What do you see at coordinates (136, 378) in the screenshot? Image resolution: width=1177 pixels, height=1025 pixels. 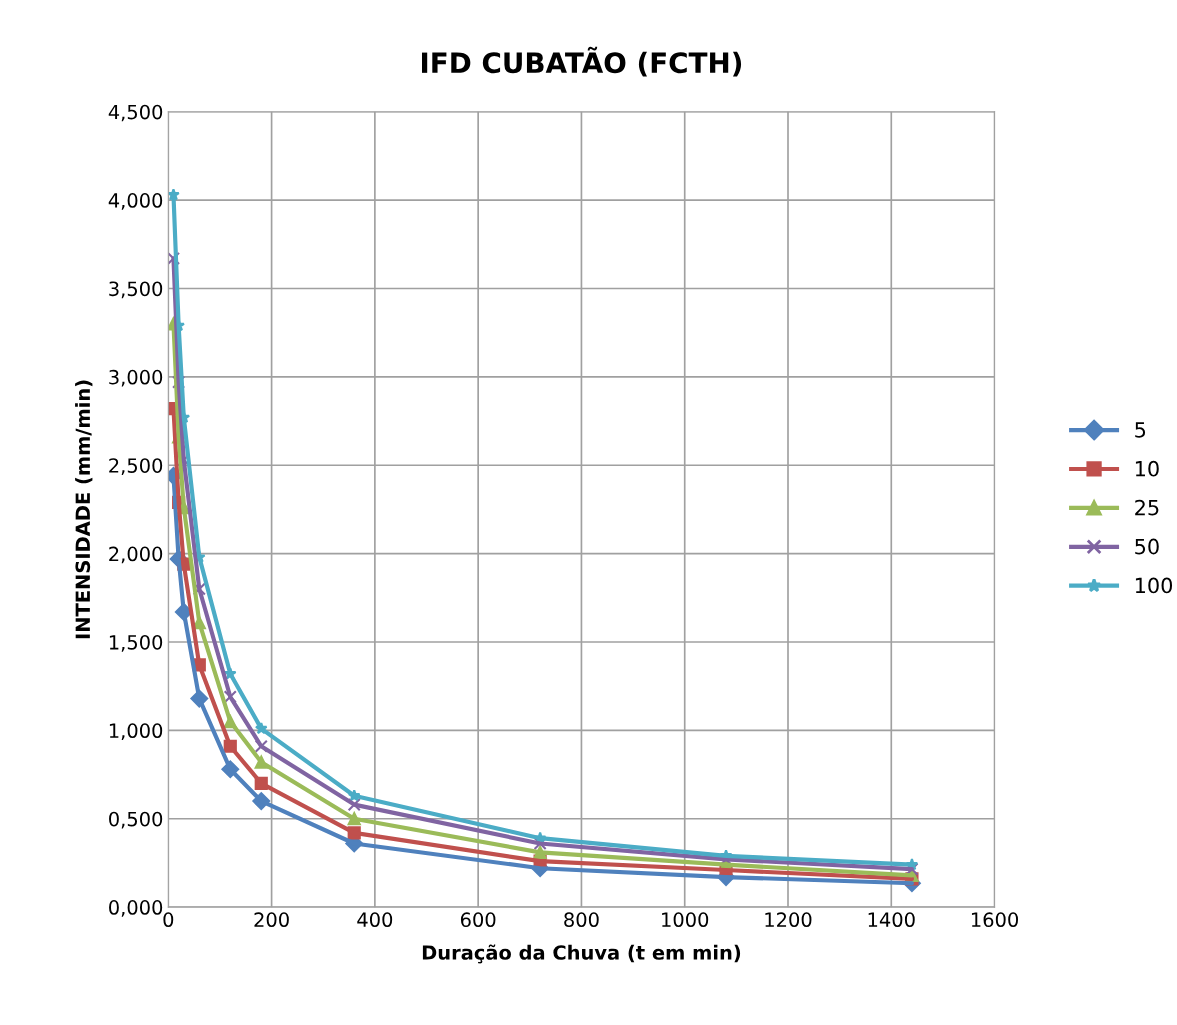 I see `y-tick-label: 3,000` at bounding box center [136, 378].